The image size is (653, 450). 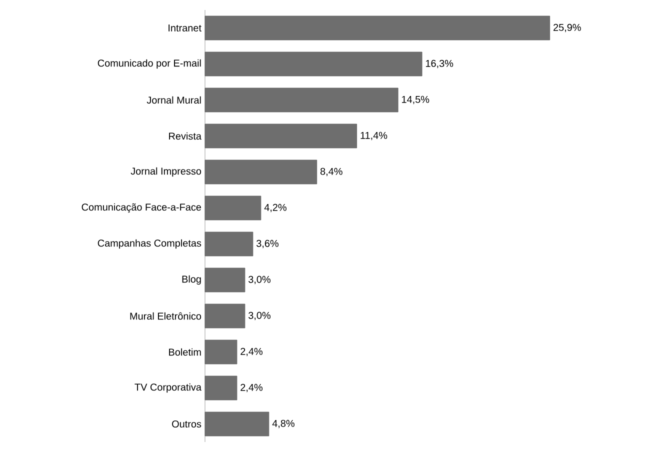 I want to click on data-label: 16,3%, so click(x=440, y=64).